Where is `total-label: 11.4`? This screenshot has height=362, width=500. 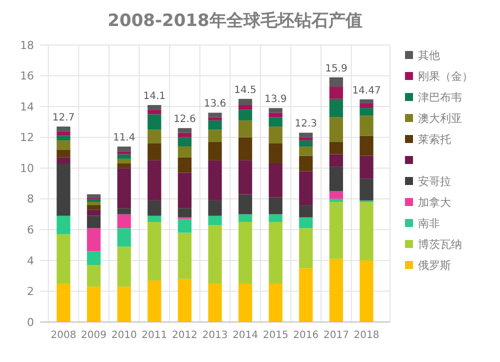
total-label: 11.4 is located at coordinates (124, 138).